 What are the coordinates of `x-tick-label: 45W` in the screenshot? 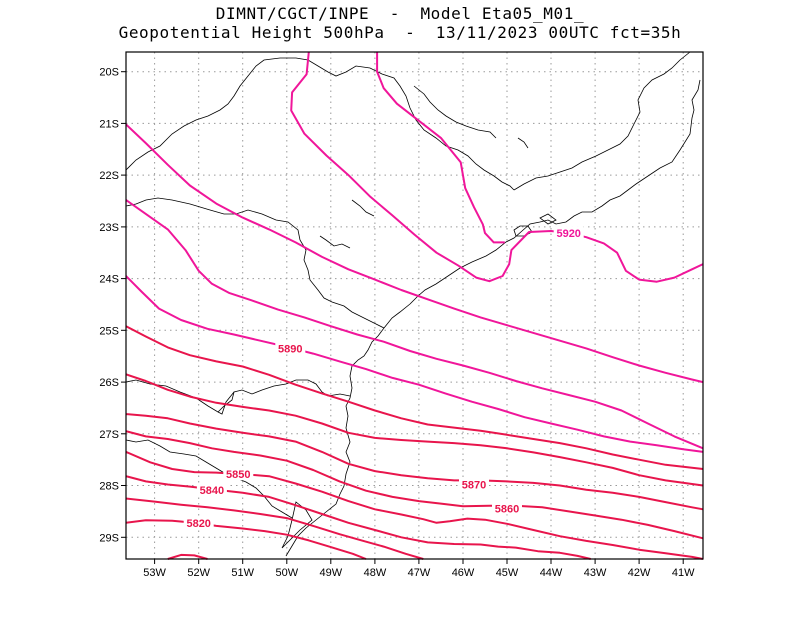 It's located at (507, 573).